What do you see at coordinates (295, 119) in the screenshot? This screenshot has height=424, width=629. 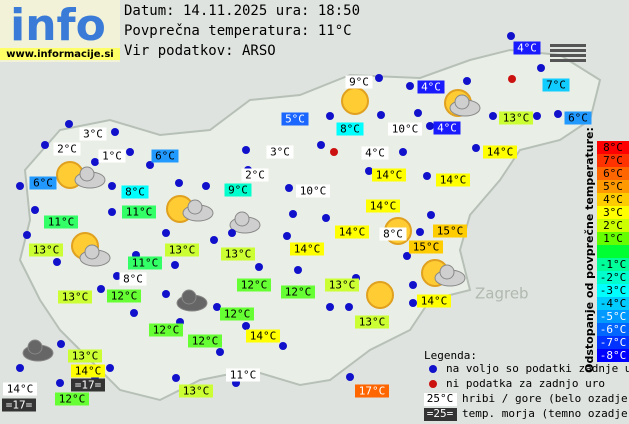 I see `station-label: 5°C` at bounding box center [295, 119].